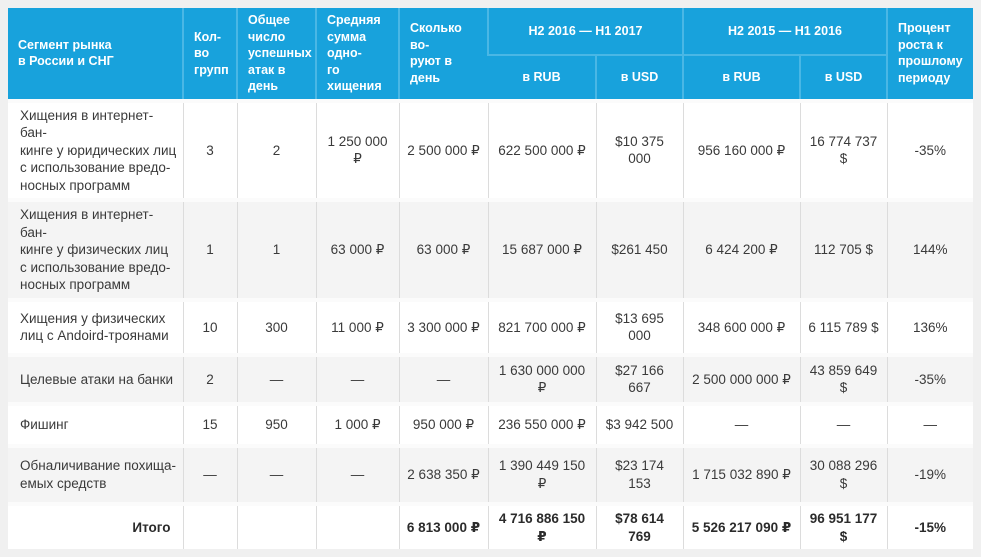  Describe the element at coordinates (443, 473) in the screenshot. I see `cell-daily-theft: 2 638 350 ₽` at that location.